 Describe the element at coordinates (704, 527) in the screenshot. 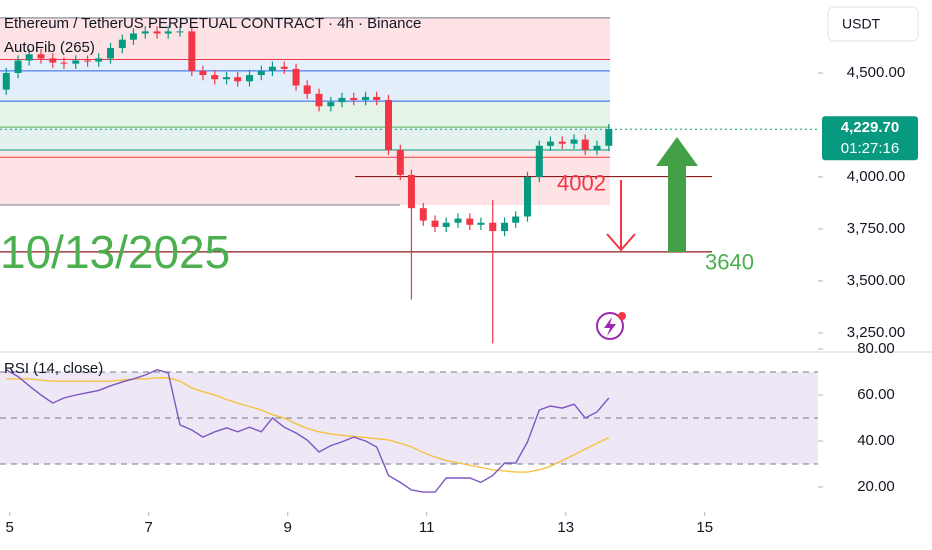

I see `x-tick-label: 15` at that location.